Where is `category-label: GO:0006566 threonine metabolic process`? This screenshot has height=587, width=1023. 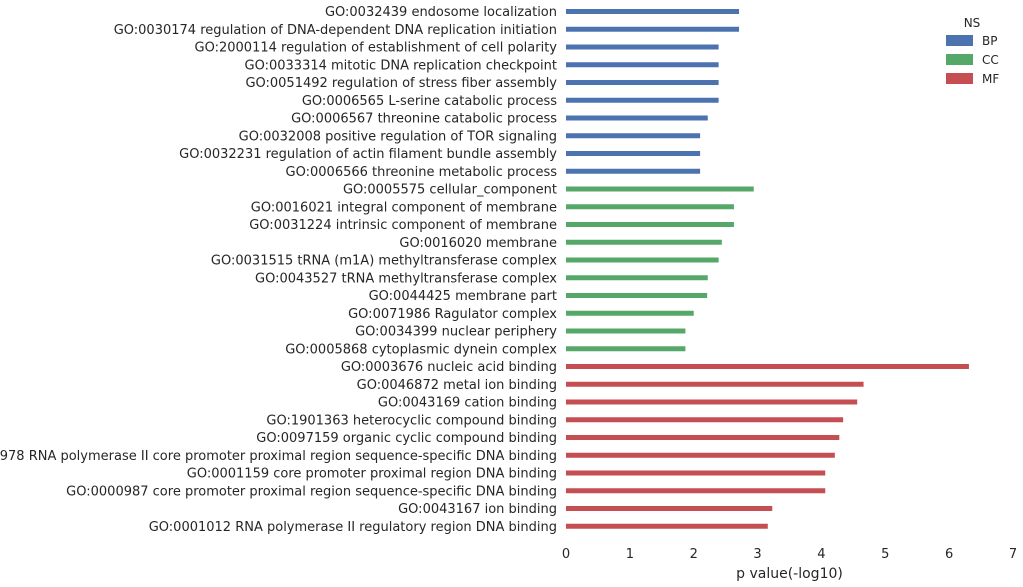
category-label: GO:0006566 threonine metabolic process is located at coordinates (422, 172).